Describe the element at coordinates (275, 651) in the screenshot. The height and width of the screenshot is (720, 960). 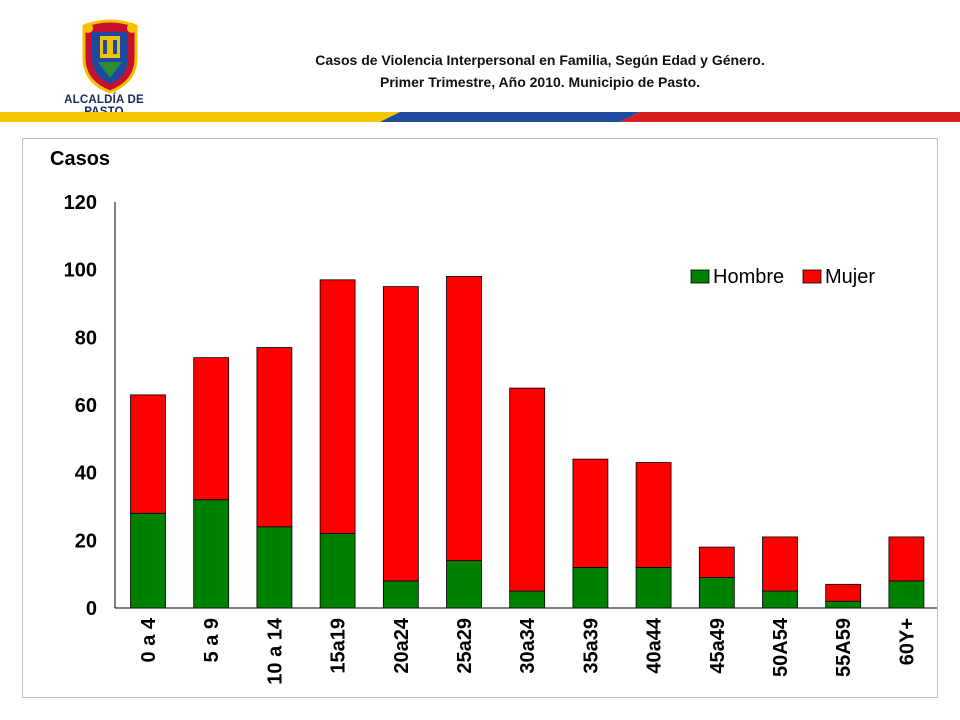
I see `x-tick-label: 10 a 14` at that location.